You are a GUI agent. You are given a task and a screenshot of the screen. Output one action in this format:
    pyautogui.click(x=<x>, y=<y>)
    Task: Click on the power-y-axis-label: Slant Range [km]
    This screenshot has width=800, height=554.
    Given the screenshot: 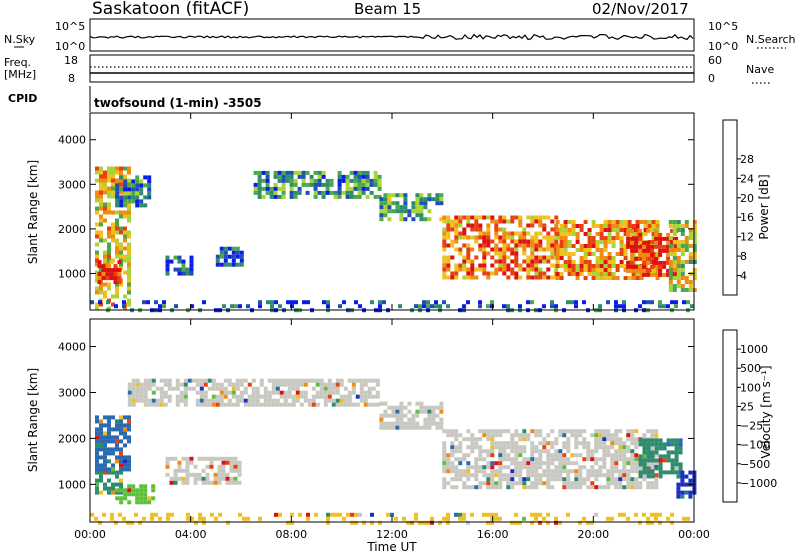 What is the action you would take?
    pyautogui.click(x=33, y=212)
    